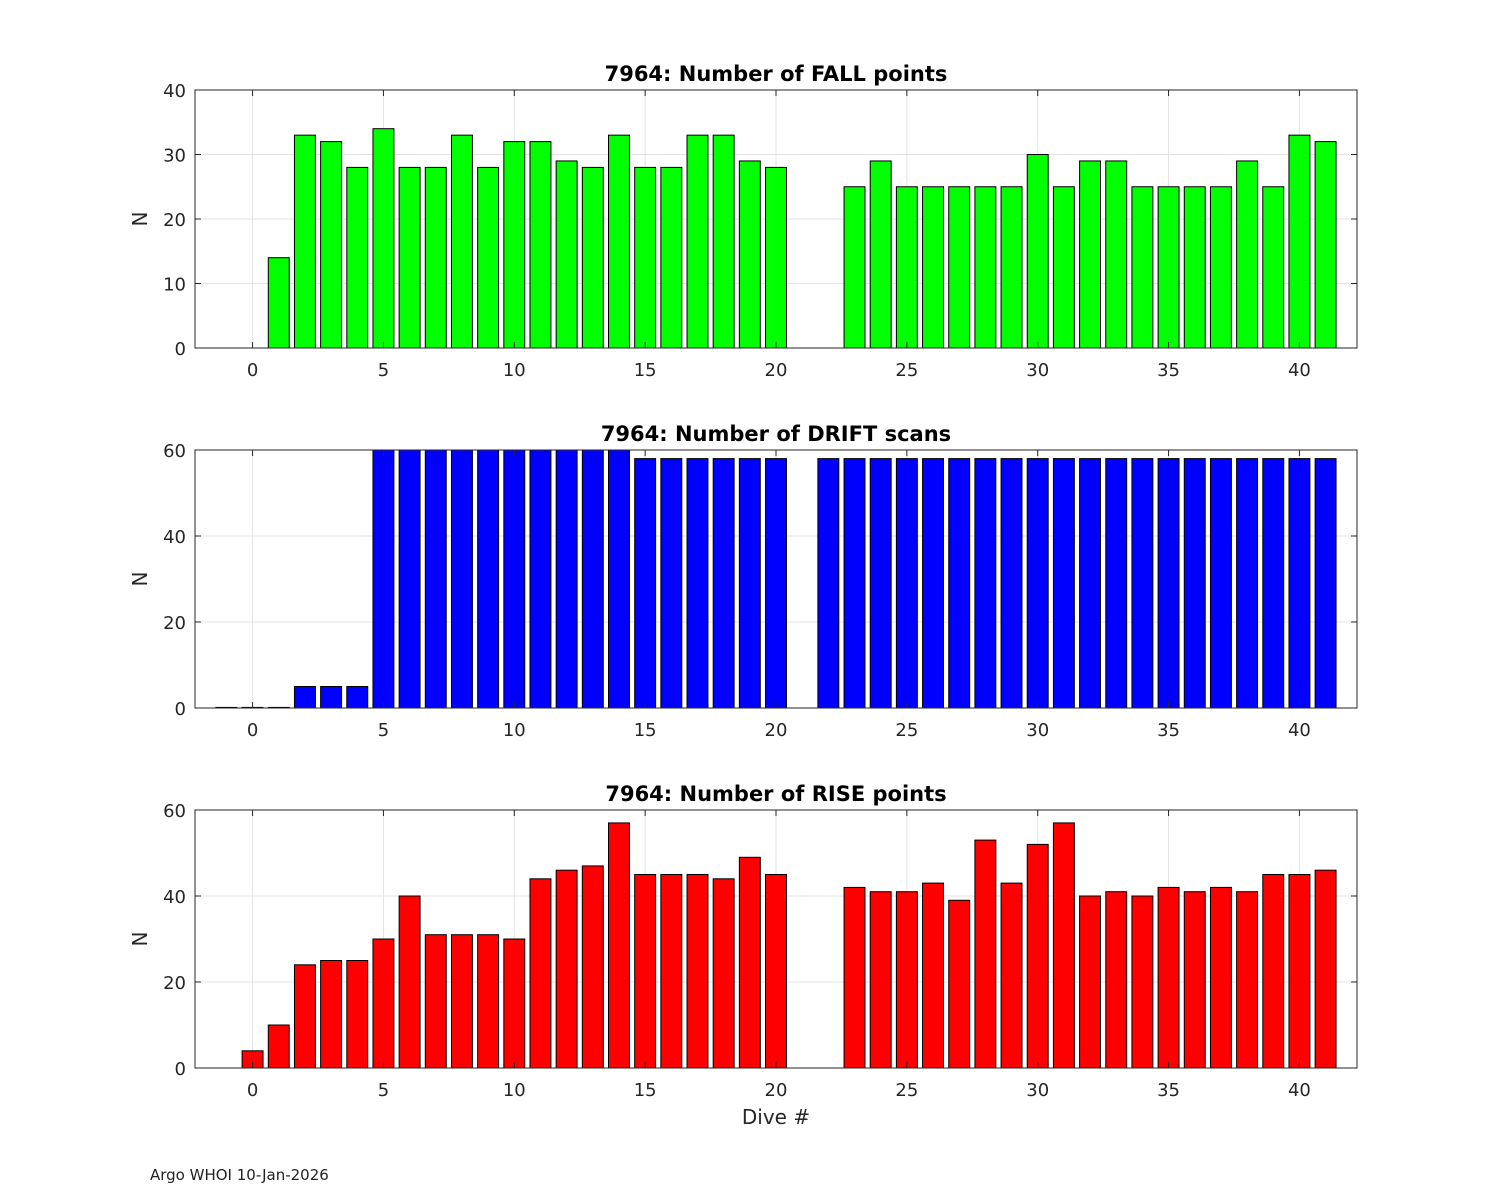  Describe the element at coordinates (174, 897) in the screenshot. I see `y-tick-label: 40` at that location.